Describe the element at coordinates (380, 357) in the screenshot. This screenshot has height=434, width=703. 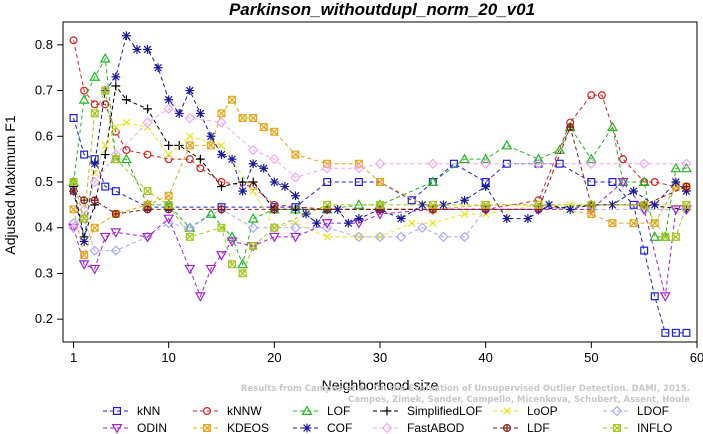
I see `x-tick-label: 30` at that location.